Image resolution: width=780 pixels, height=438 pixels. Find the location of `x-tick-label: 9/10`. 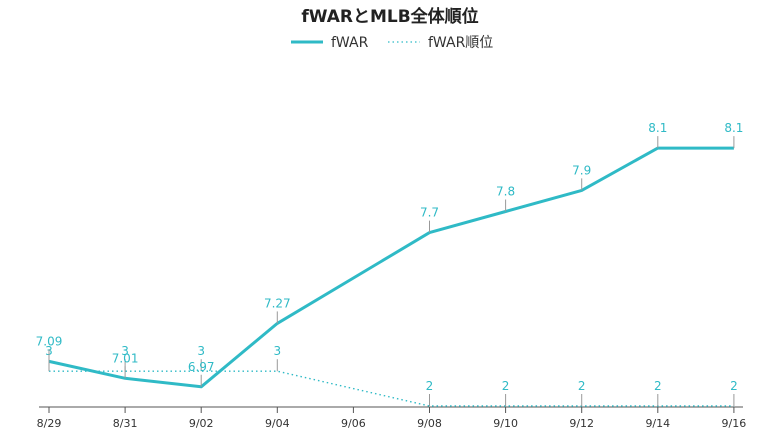

x-tick-label: 9/10 is located at coordinates (505, 423).